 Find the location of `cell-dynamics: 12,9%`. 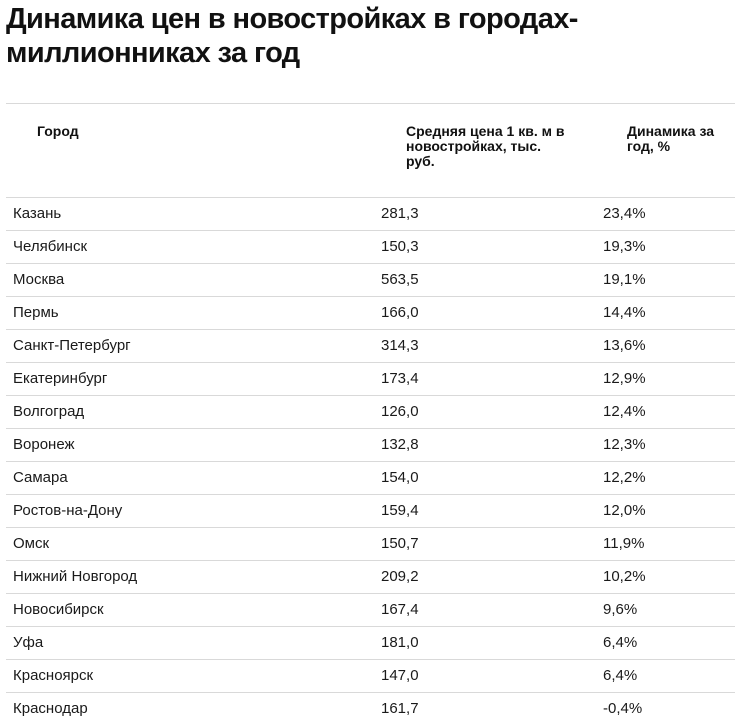

cell-dynamics: 12,9% is located at coordinates (624, 378).